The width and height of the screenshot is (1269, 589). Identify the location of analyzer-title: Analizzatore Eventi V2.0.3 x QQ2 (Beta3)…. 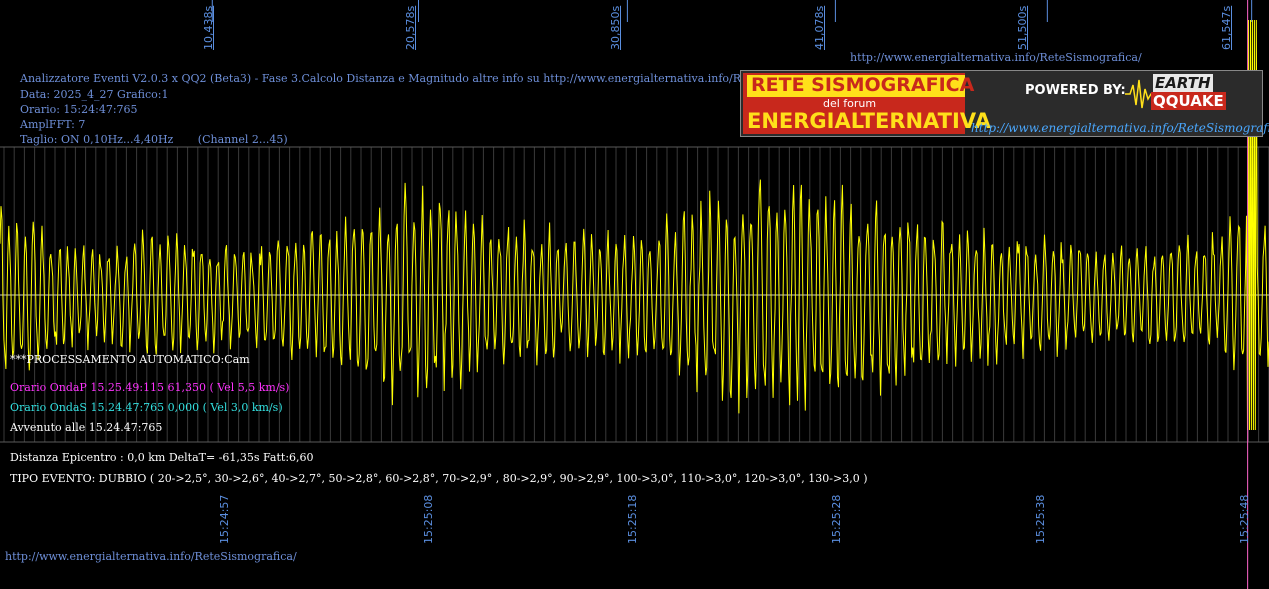
(403, 78).